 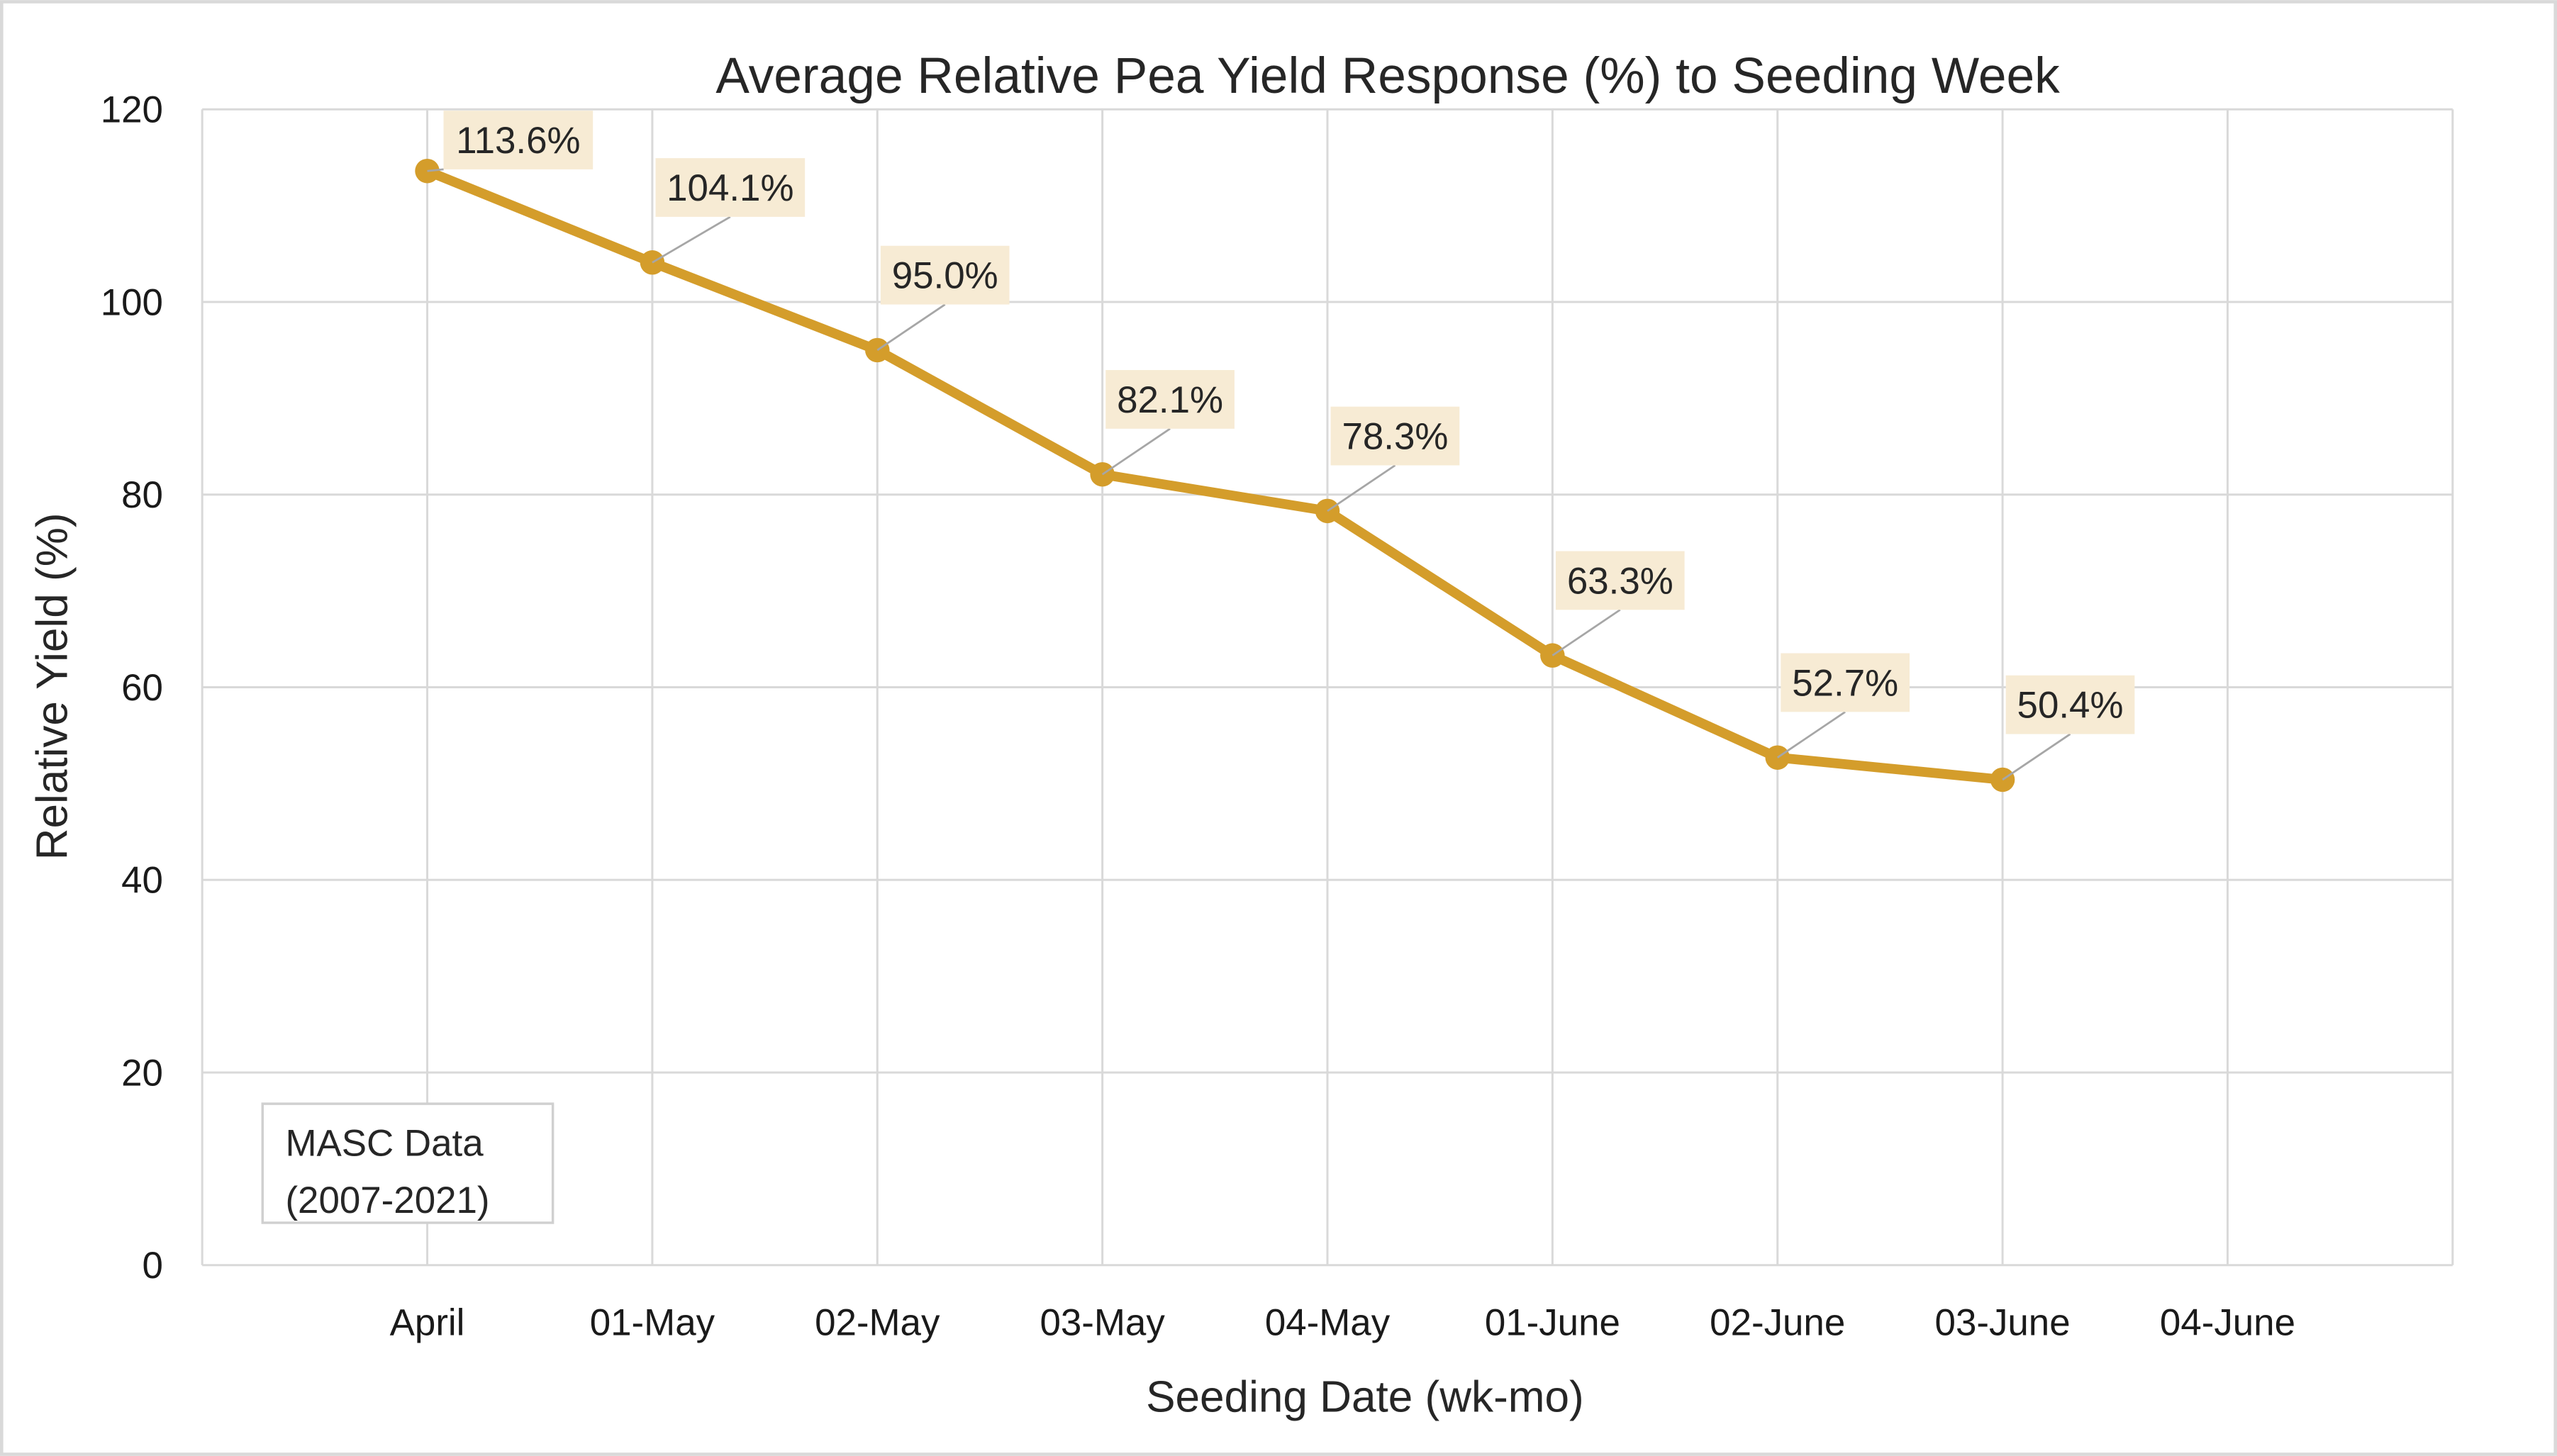 I want to click on data-label: 63.3%, so click(x=1620, y=581).